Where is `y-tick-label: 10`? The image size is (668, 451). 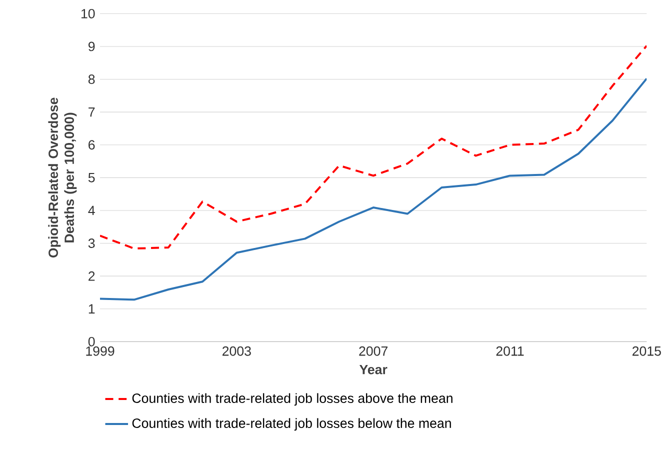
y-tick-label: 10 is located at coordinates (88, 13).